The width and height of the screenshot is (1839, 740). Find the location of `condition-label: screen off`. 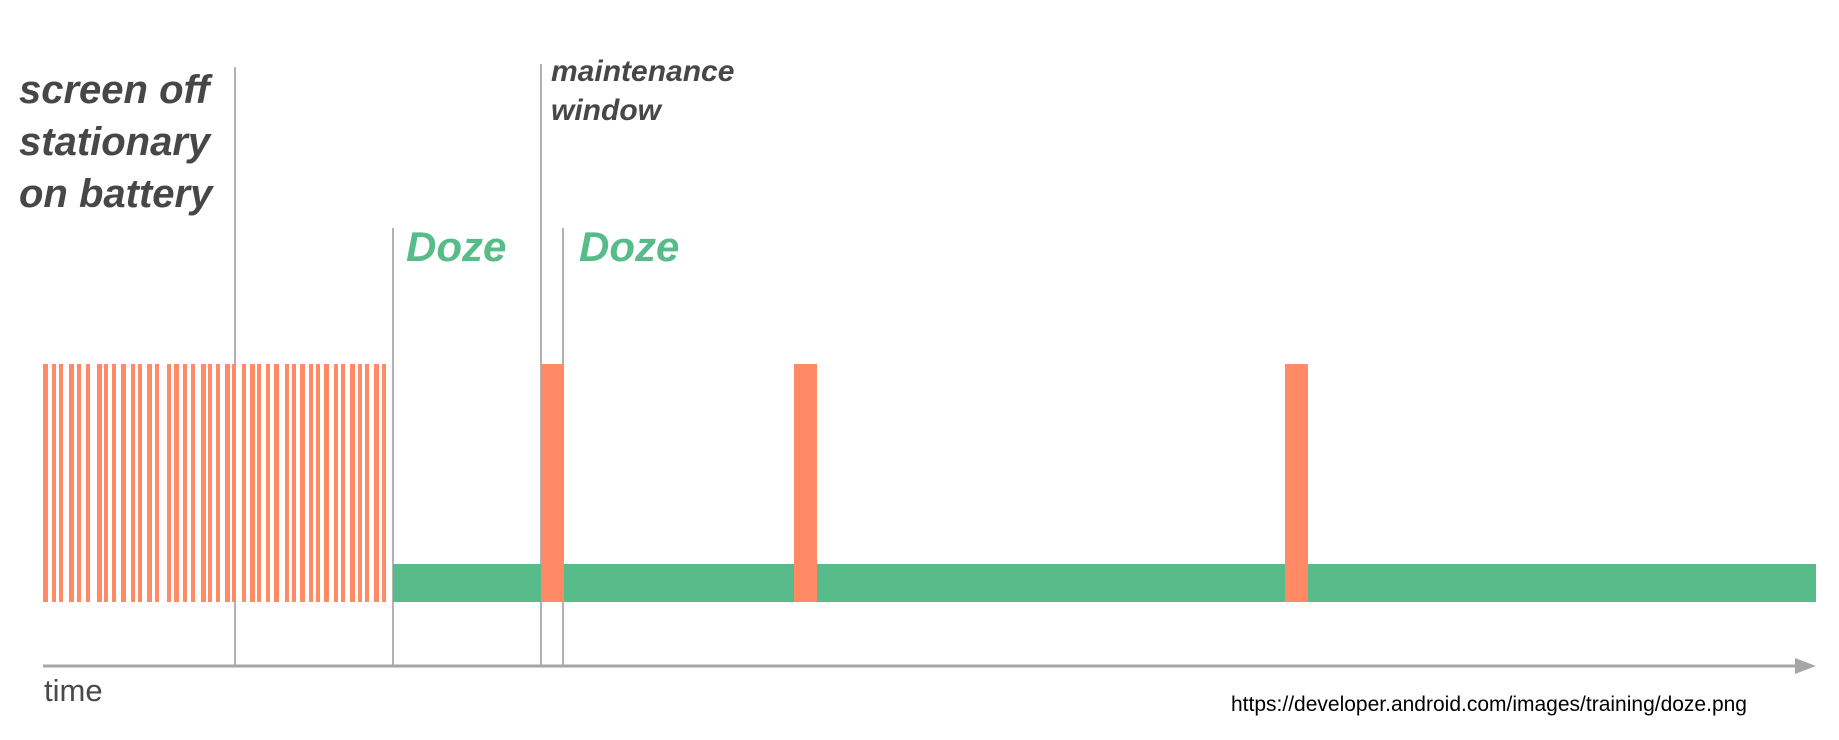

condition-label: screen off is located at coordinates (116, 90).